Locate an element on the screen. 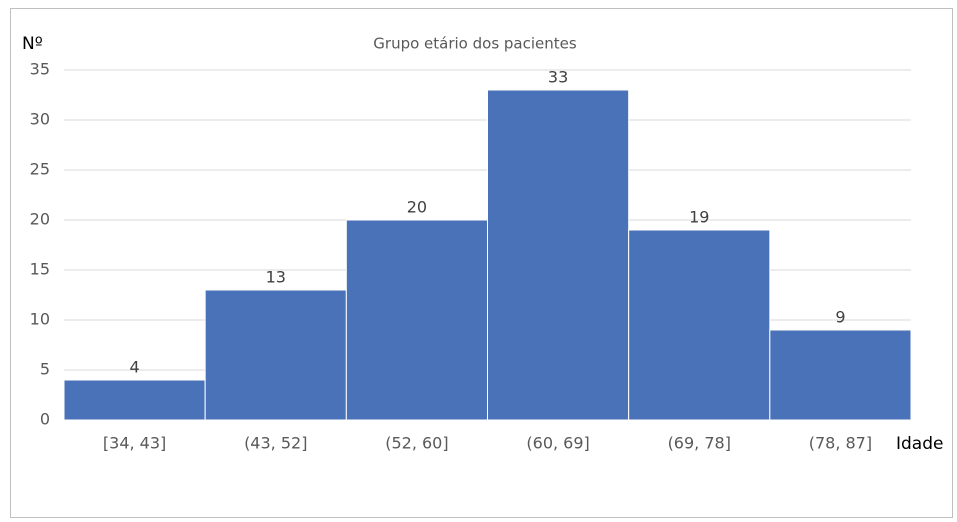 This screenshot has width=957, height=522. y-tick-label: 5 is located at coordinates (45, 369).